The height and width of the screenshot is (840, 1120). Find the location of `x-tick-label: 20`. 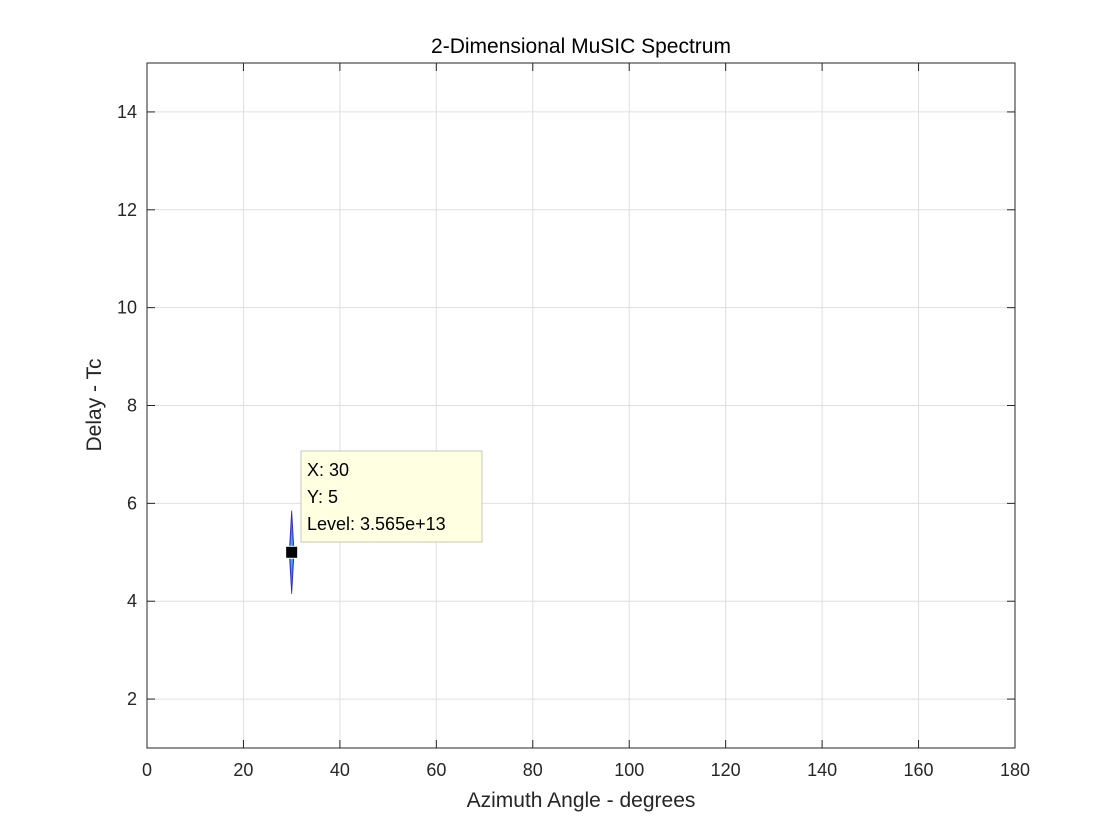

x-tick-label: 20 is located at coordinates (243, 770).